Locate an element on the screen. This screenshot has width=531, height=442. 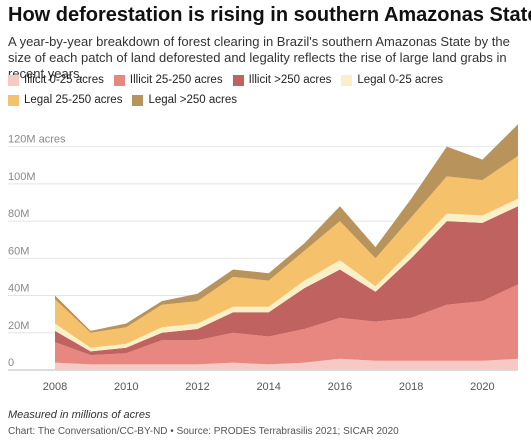
legend-label: Legal 25-250 acres is located at coordinates (73, 100).